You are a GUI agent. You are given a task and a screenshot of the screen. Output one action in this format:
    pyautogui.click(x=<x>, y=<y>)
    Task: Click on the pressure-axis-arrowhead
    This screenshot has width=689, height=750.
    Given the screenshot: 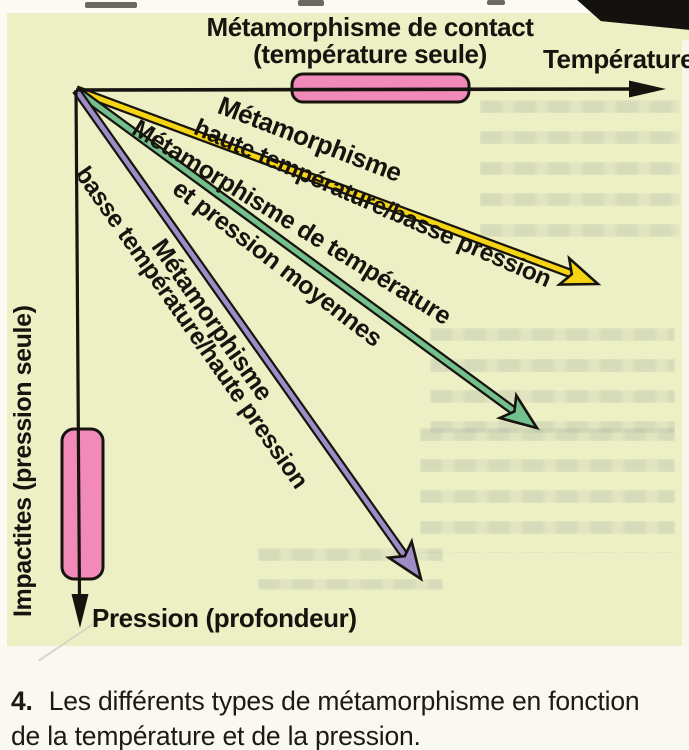 What is the action you would take?
    pyautogui.click(x=80, y=611)
    